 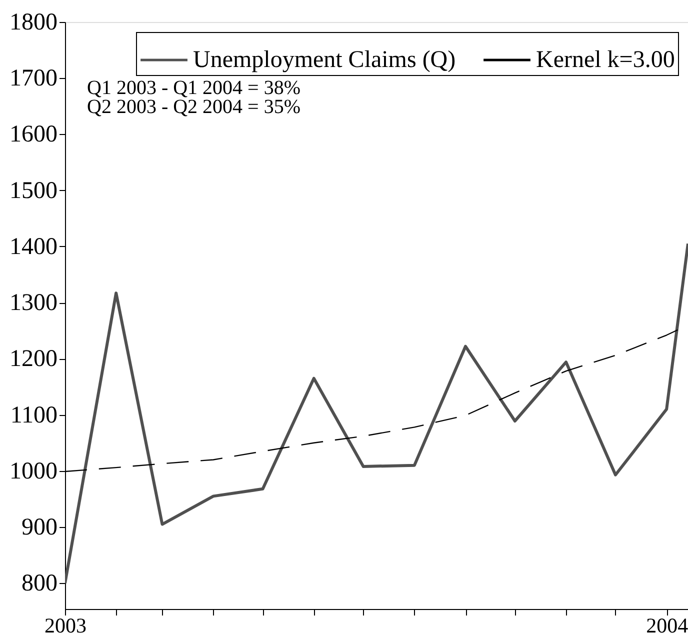 What do you see at coordinates (34, 359) in the screenshot?
I see `y-tick-label: 1200` at bounding box center [34, 359].